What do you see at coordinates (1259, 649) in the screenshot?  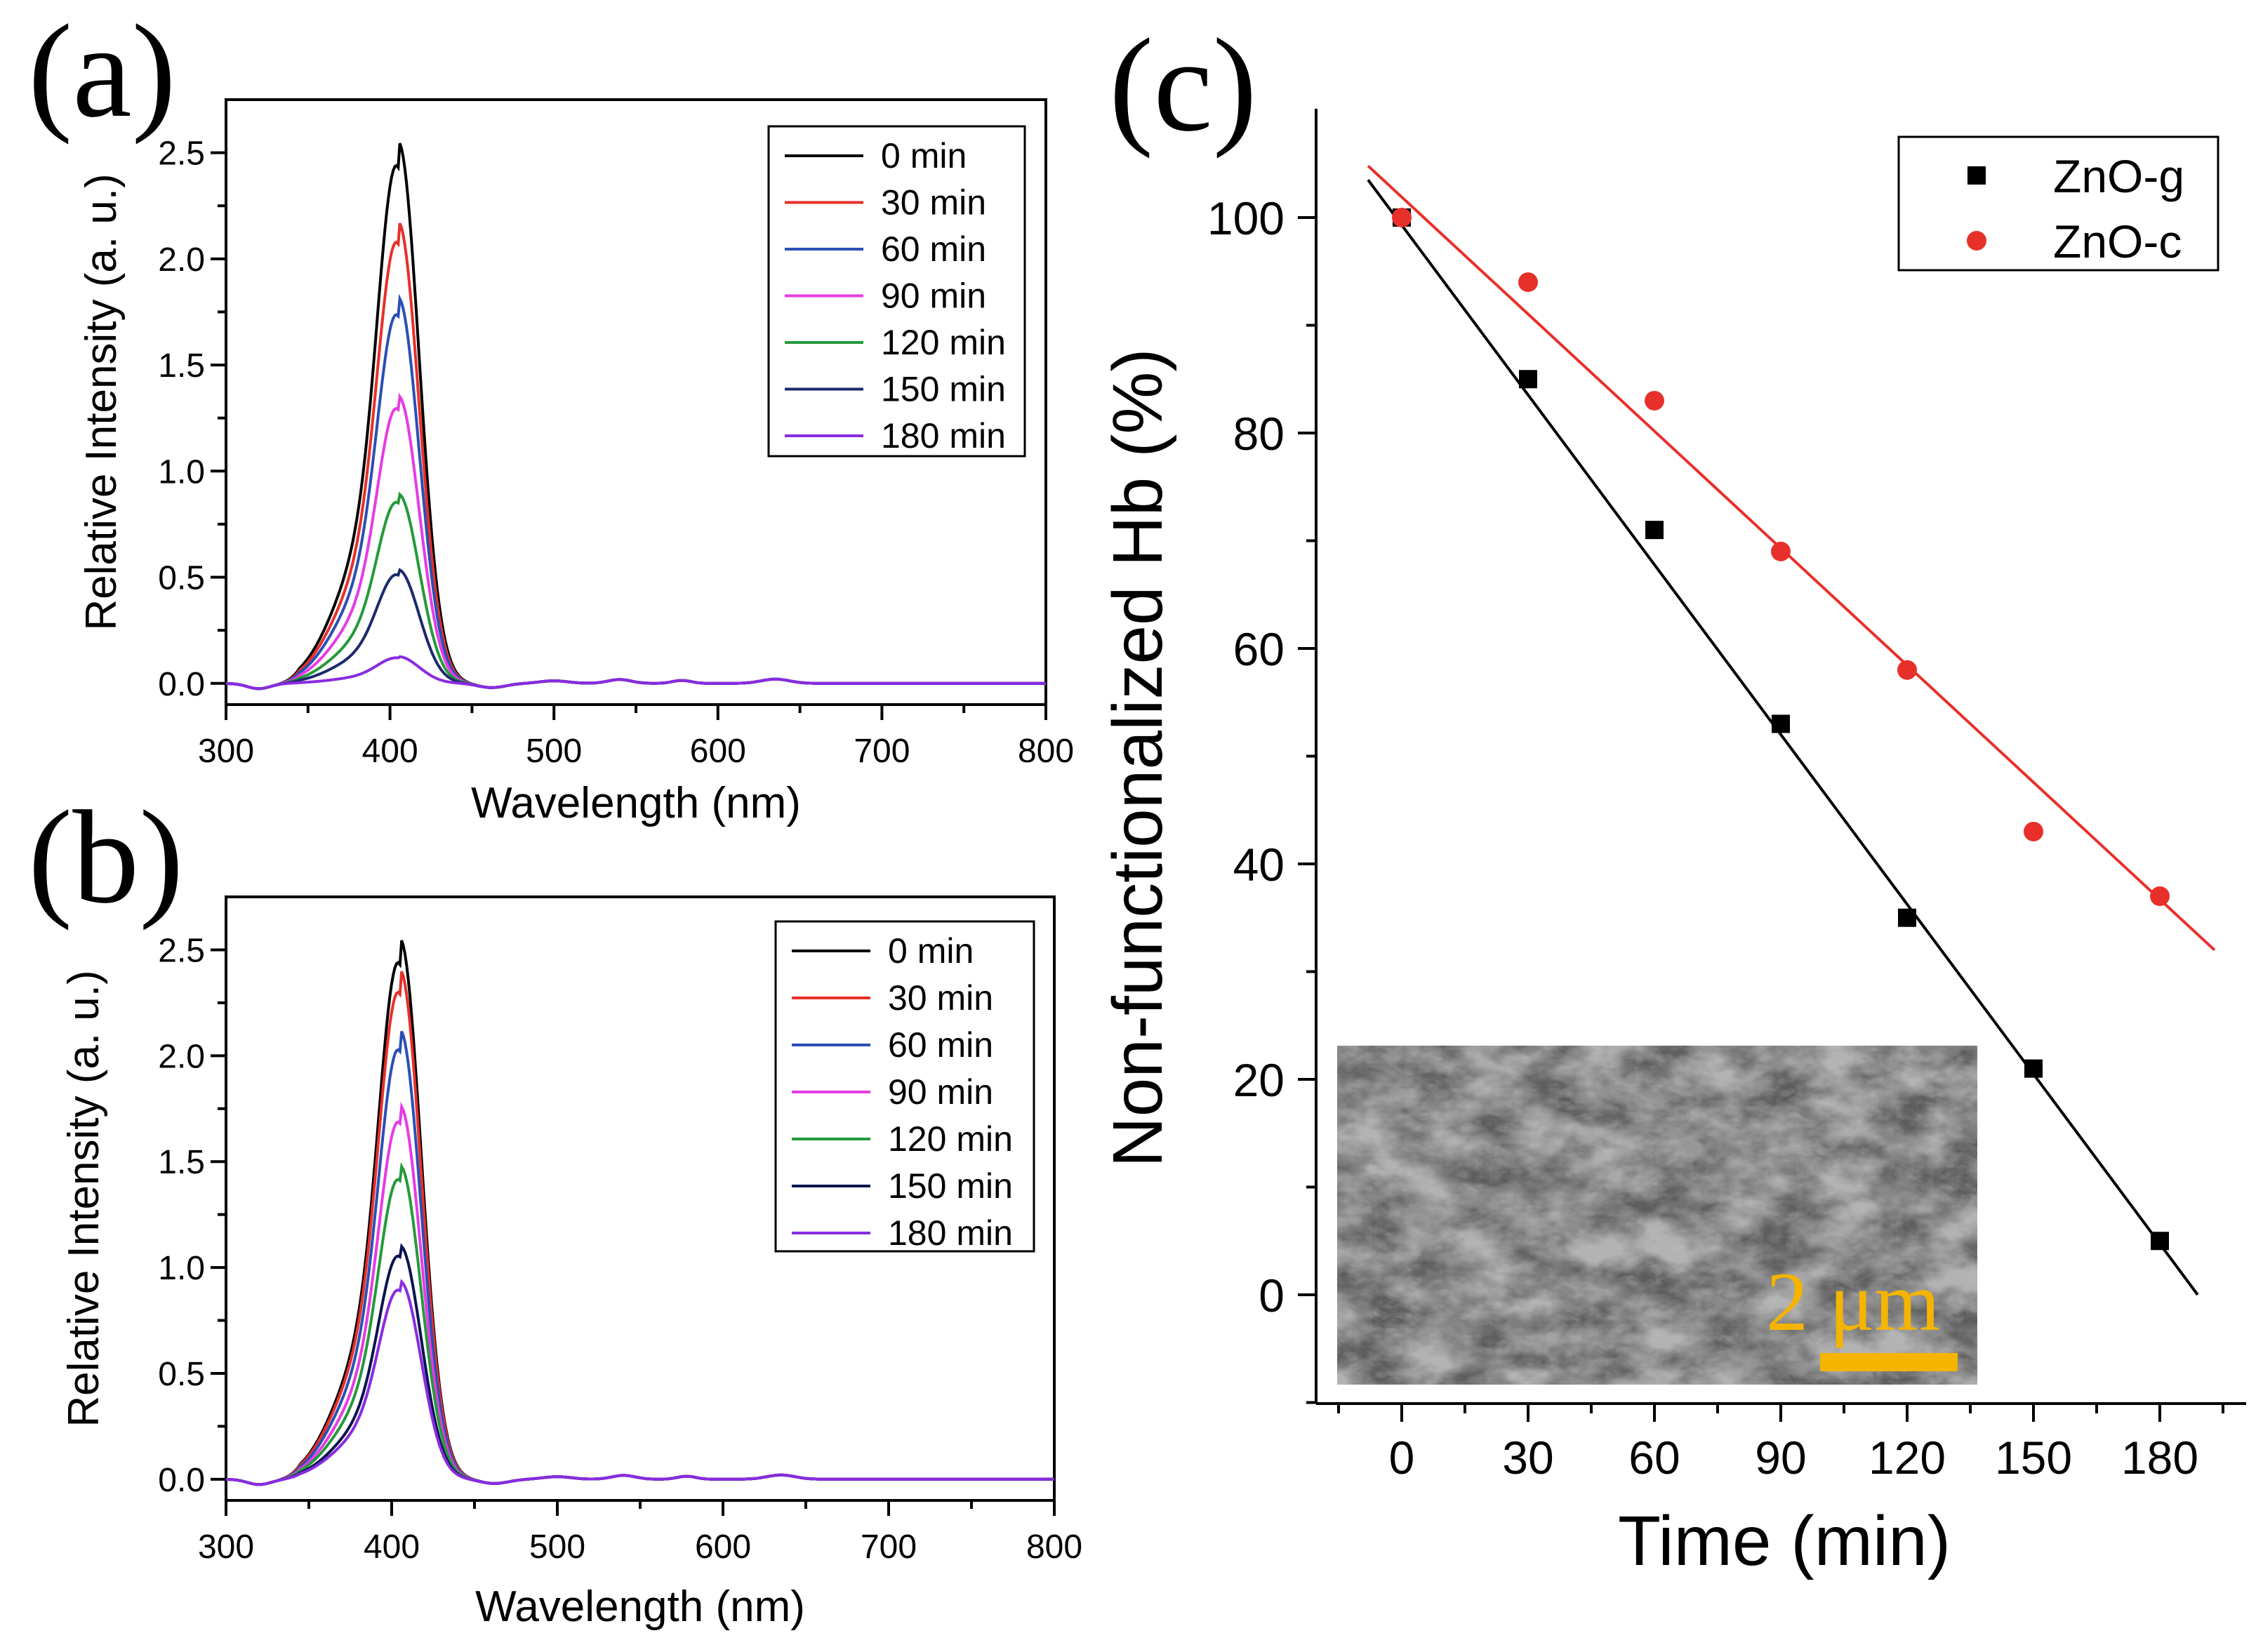 I see `y-tick-label: 60` at bounding box center [1259, 649].